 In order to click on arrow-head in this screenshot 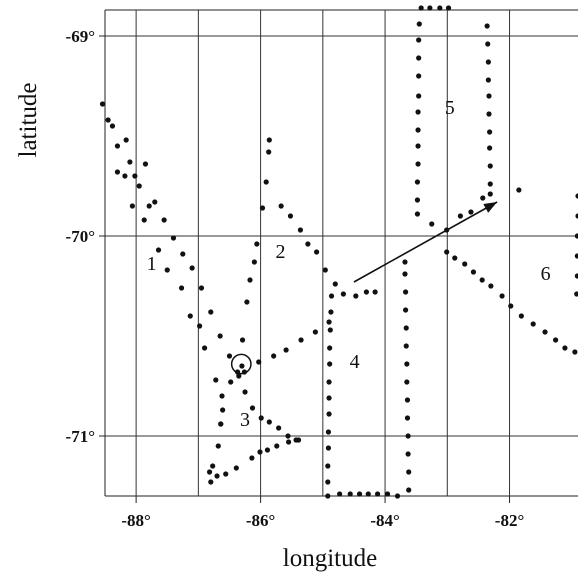, I will do `click(490, 207)`.